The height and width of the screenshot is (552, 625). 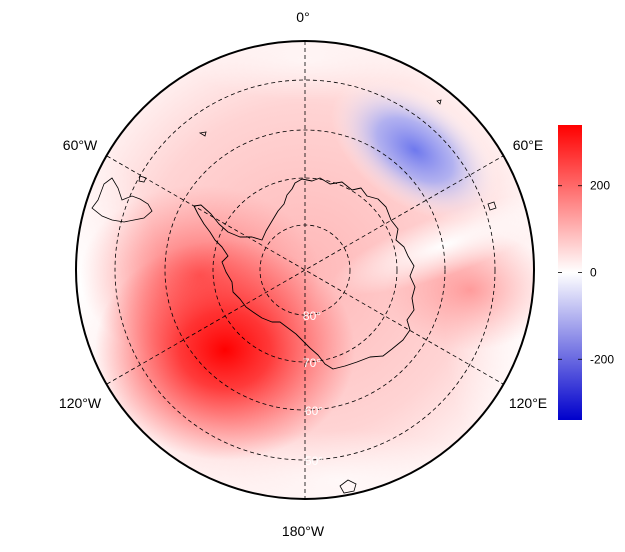 What do you see at coordinates (142, 179) in the screenshot?
I see `falkland-islands` at bounding box center [142, 179].